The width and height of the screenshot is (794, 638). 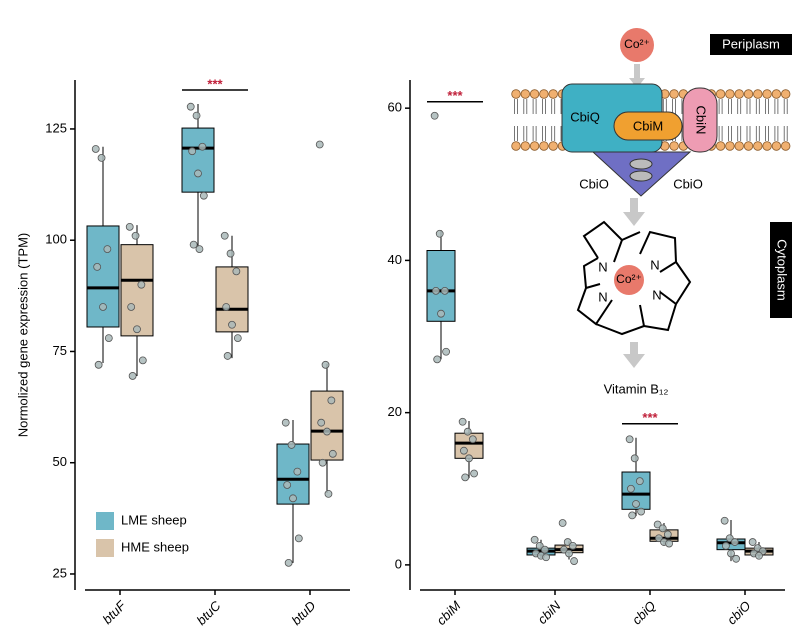 I want to click on cbin-shape, so click(x=700, y=120).